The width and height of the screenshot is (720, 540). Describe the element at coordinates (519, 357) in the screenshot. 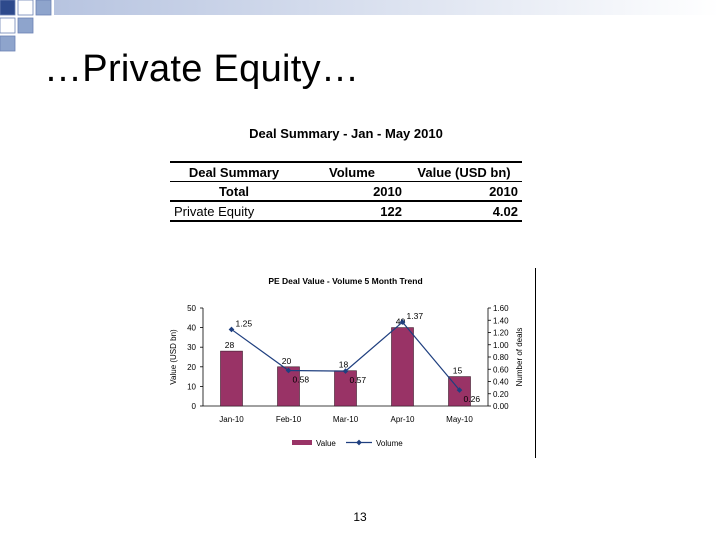

I see `right-axis-label: Number of deals` at that location.